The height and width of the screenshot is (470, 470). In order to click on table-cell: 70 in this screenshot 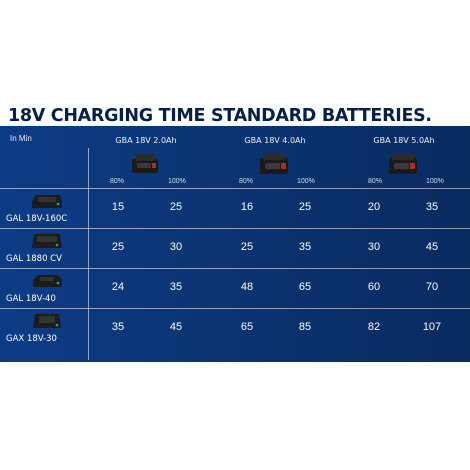, I will do `click(432, 287)`.